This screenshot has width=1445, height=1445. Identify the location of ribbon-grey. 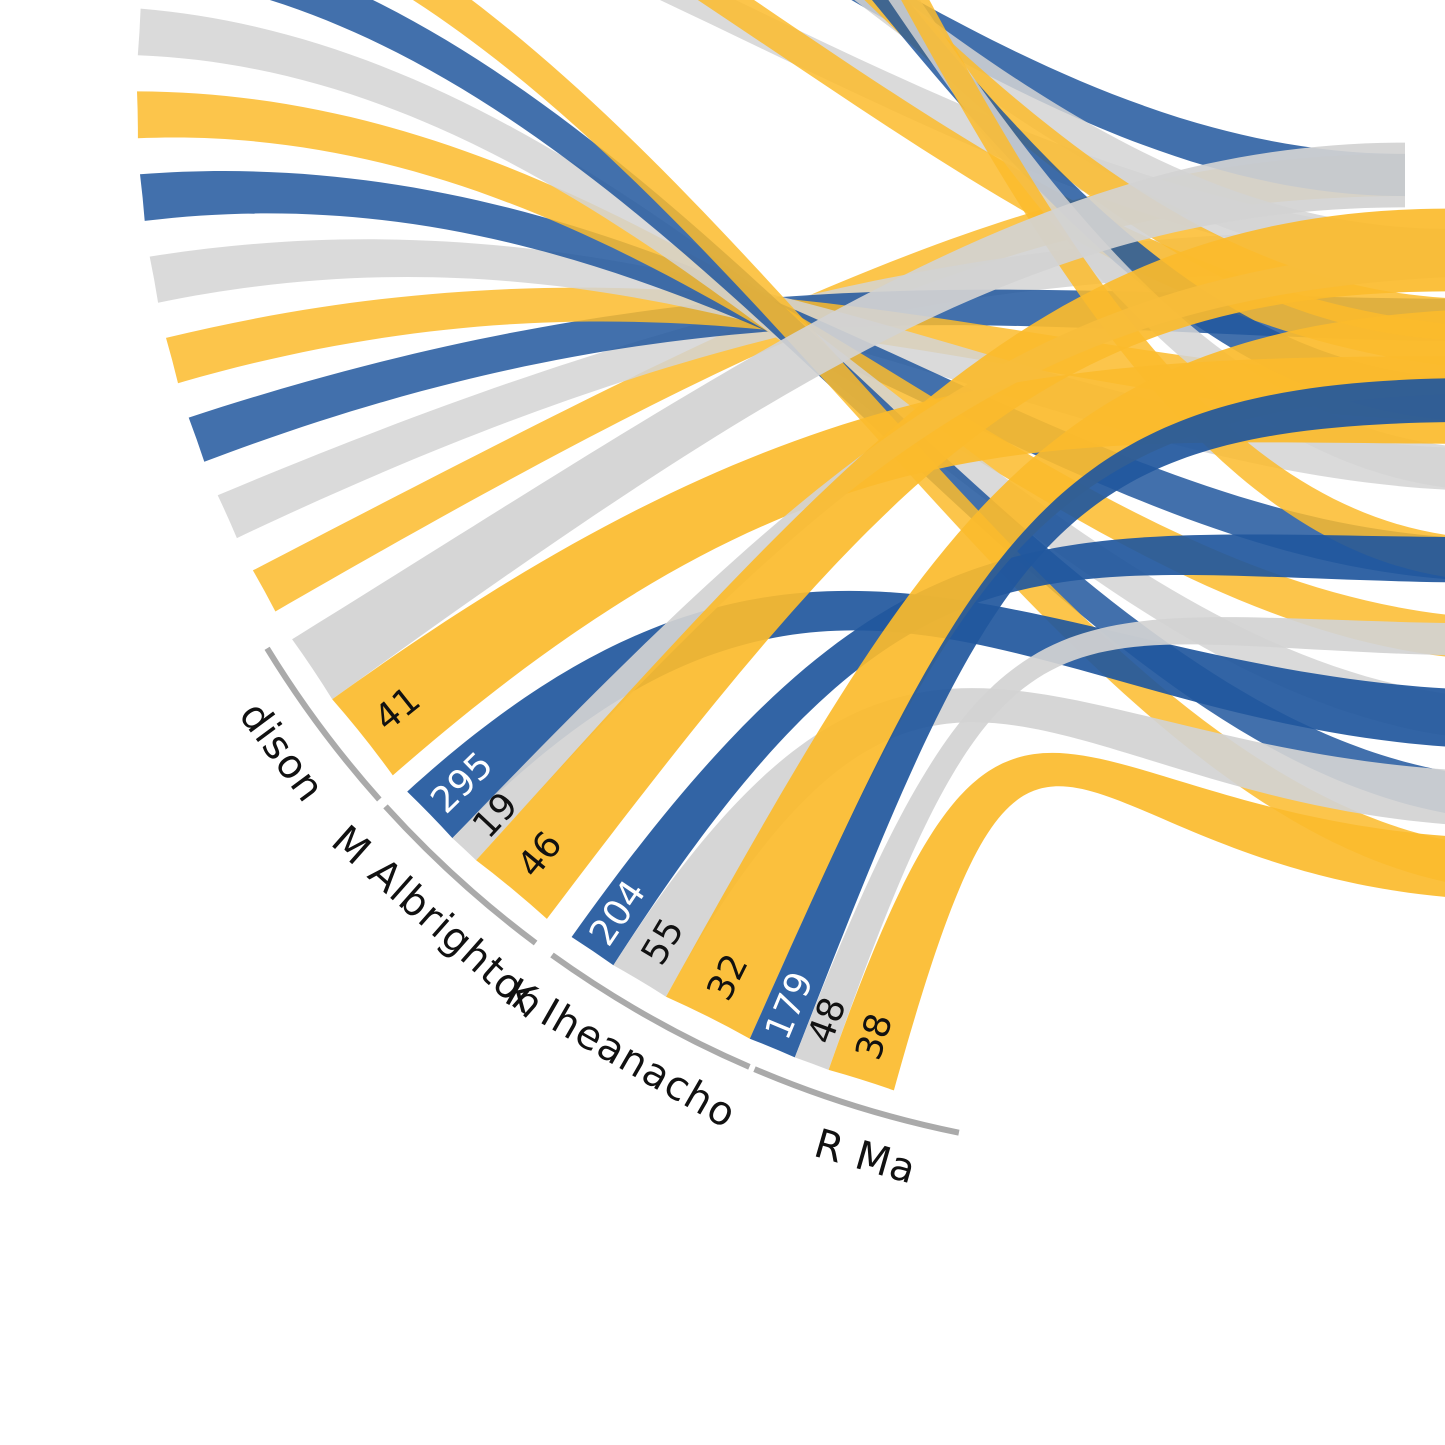
(1119, 843).